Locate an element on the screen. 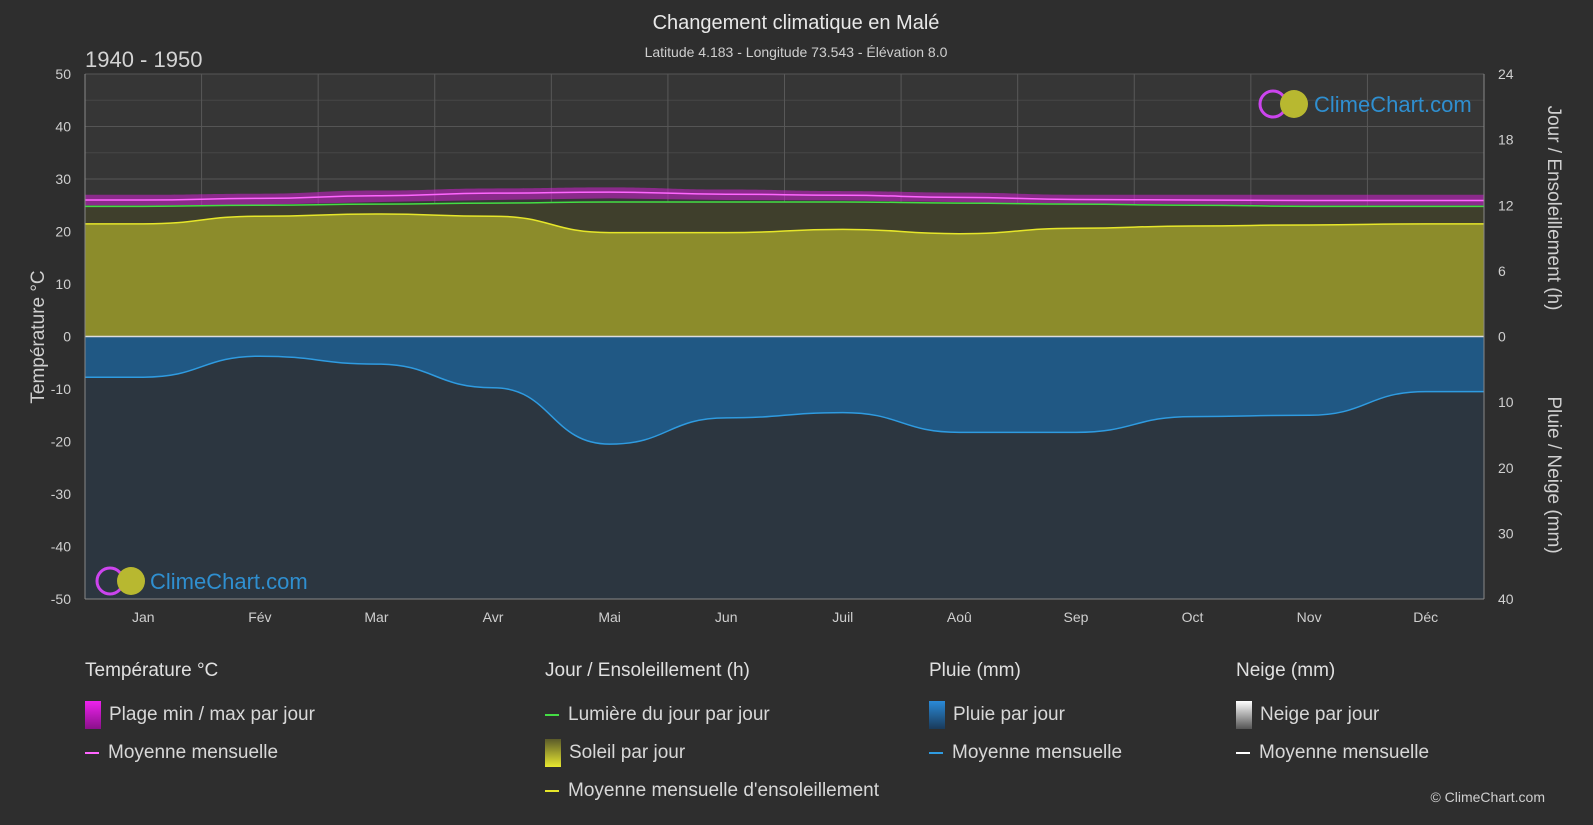  month-tick-label: Nov is located at coordinates (1309, 617).